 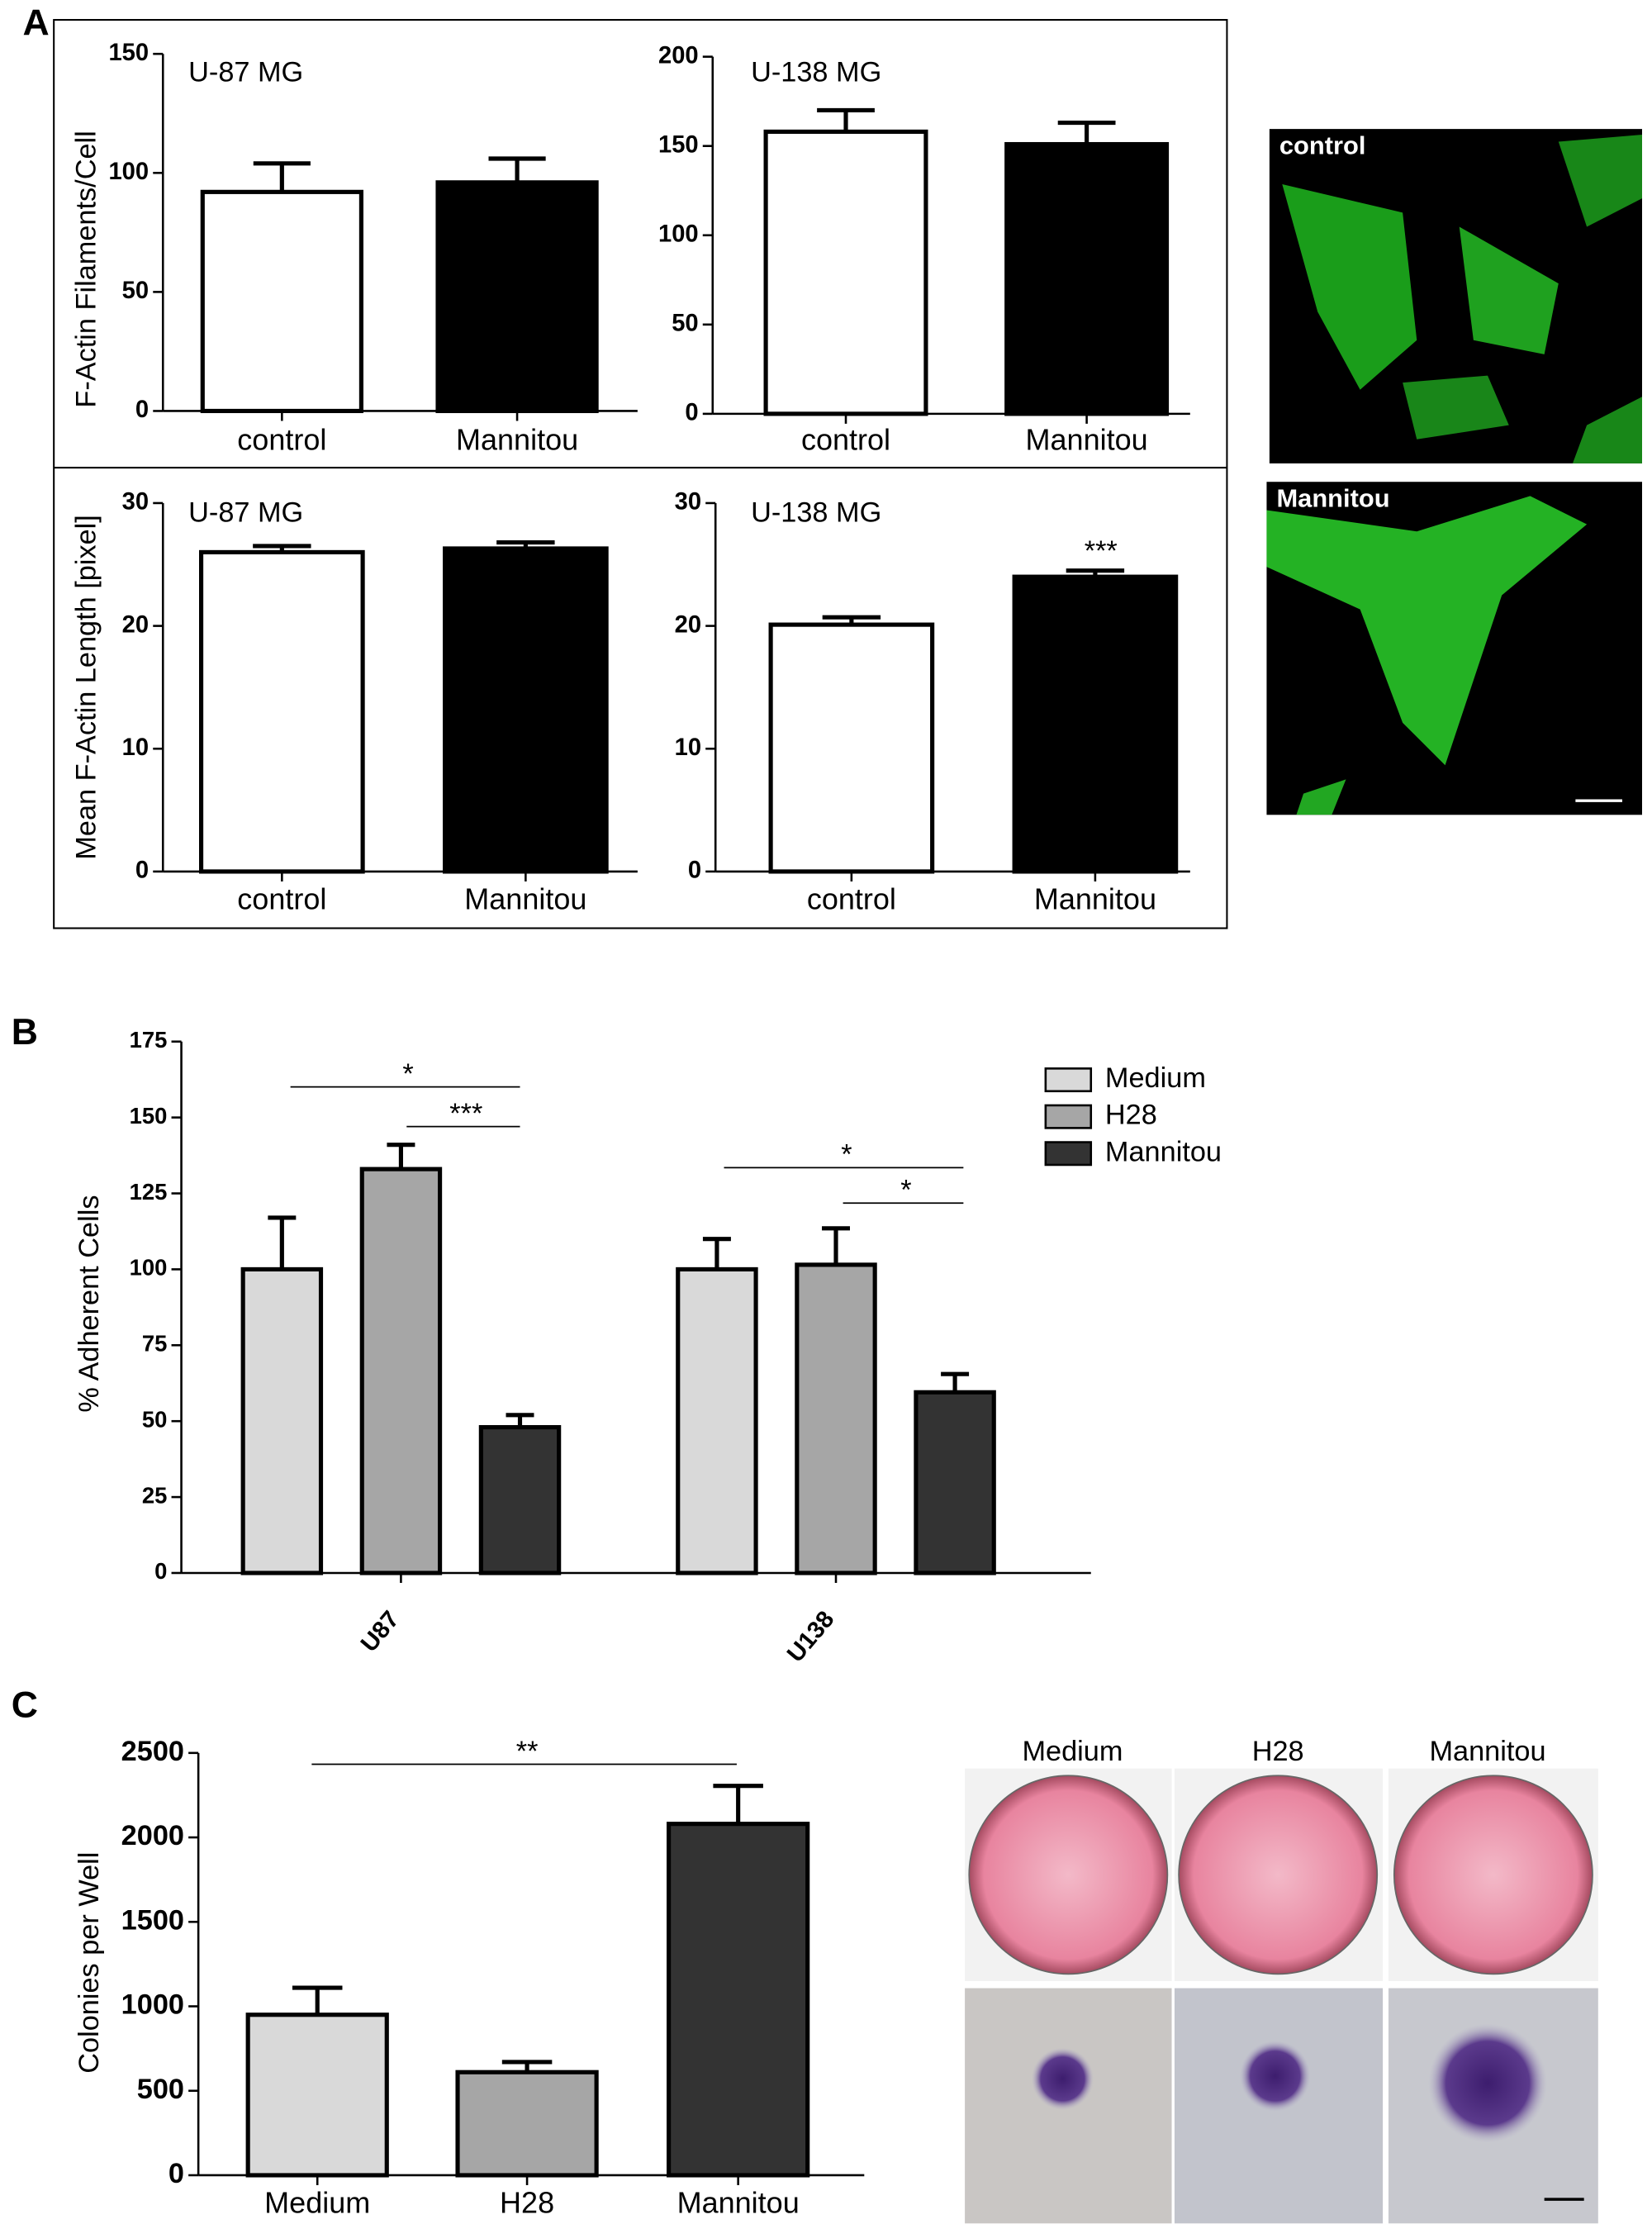 I want to click on y-tick-label: 500, so click(x=160, y=2089).